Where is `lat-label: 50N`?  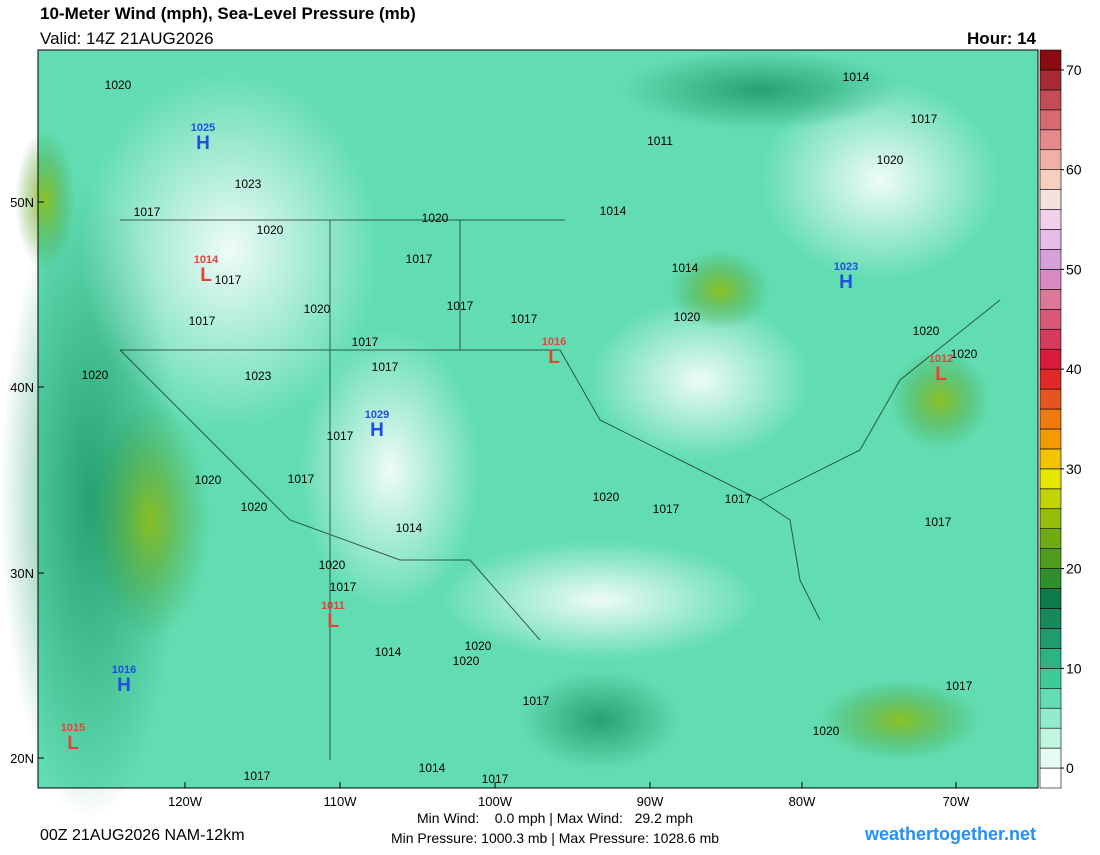 lat-label: 50N is located at coordinates (22, 202).